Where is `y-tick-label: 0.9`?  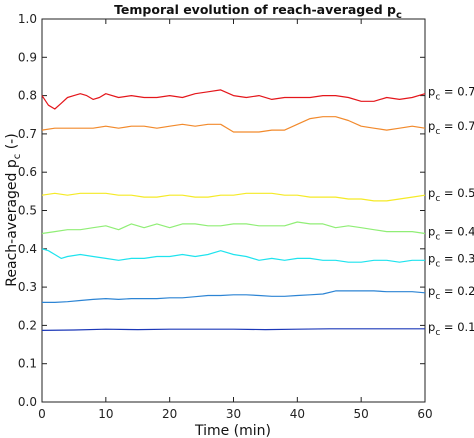
y-tick-label: 0.9 is located at coordinates (27, 57).